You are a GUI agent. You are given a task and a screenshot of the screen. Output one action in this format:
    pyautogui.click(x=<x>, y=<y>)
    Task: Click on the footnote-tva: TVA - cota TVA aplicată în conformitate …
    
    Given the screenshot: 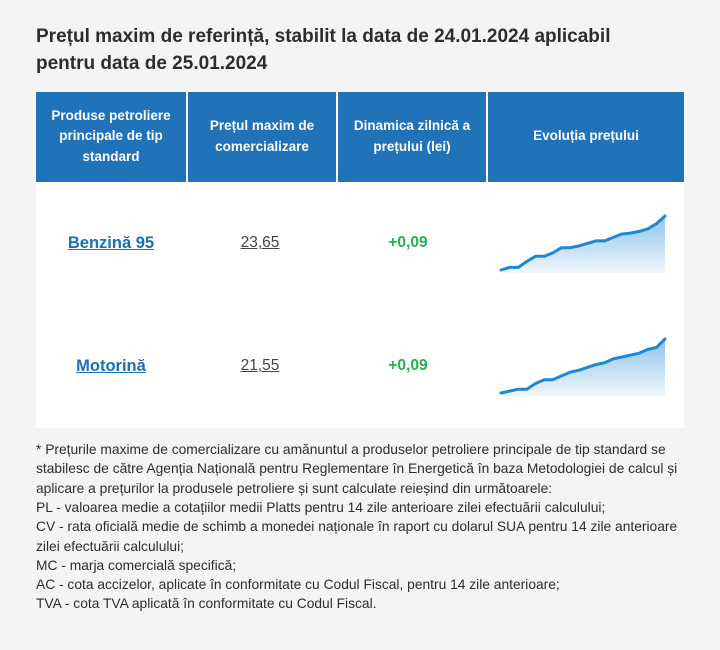 What is the action you would take?
    pyautogui.click(x=206, y=604)
    